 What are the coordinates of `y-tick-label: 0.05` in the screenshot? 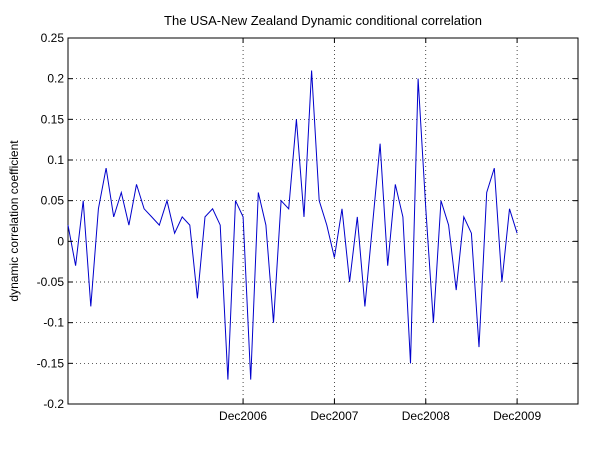 It's located at (53, 201).